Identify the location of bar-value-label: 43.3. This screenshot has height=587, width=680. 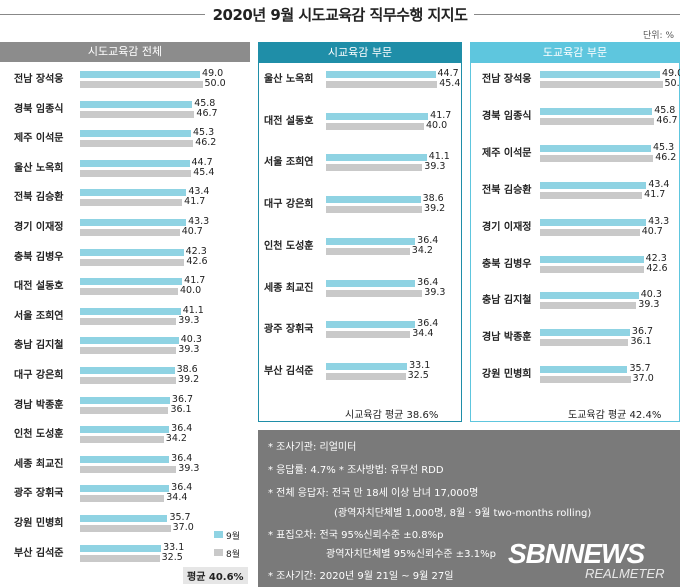
(659, 221).